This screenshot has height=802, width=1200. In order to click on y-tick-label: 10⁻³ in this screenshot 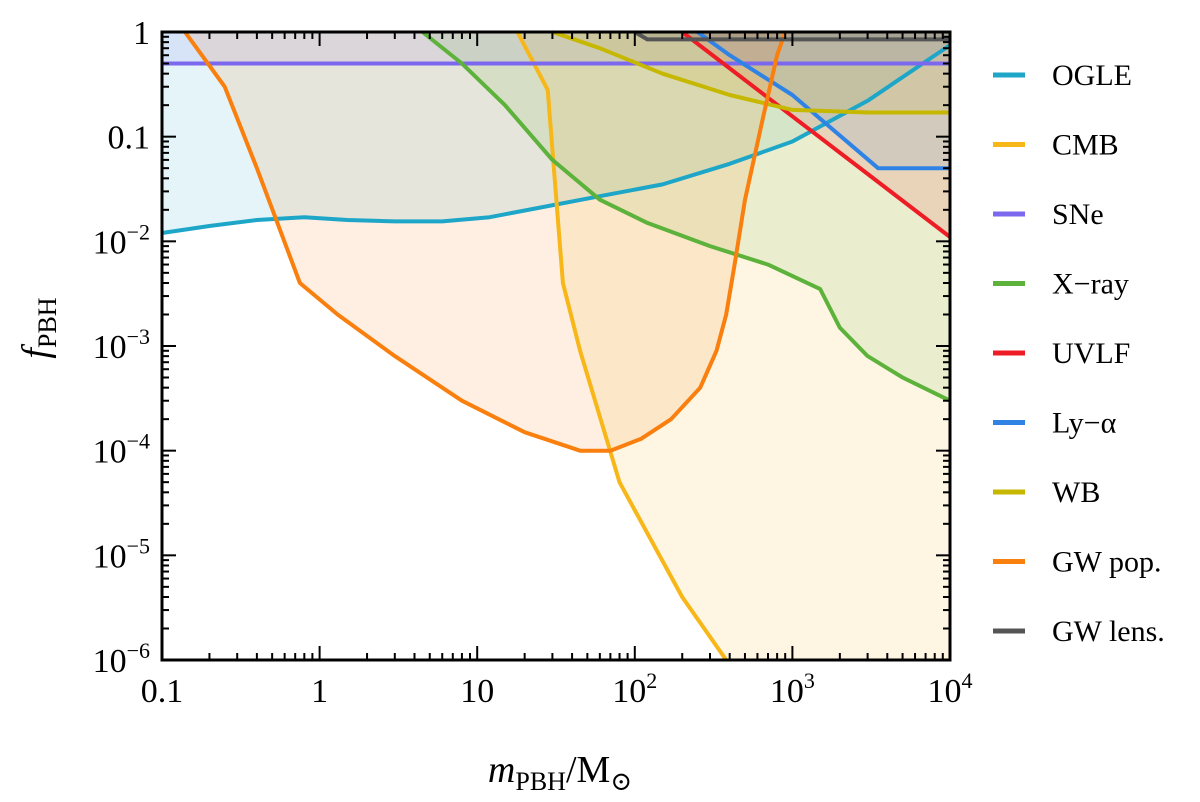, I will do `click(121, 345)`.